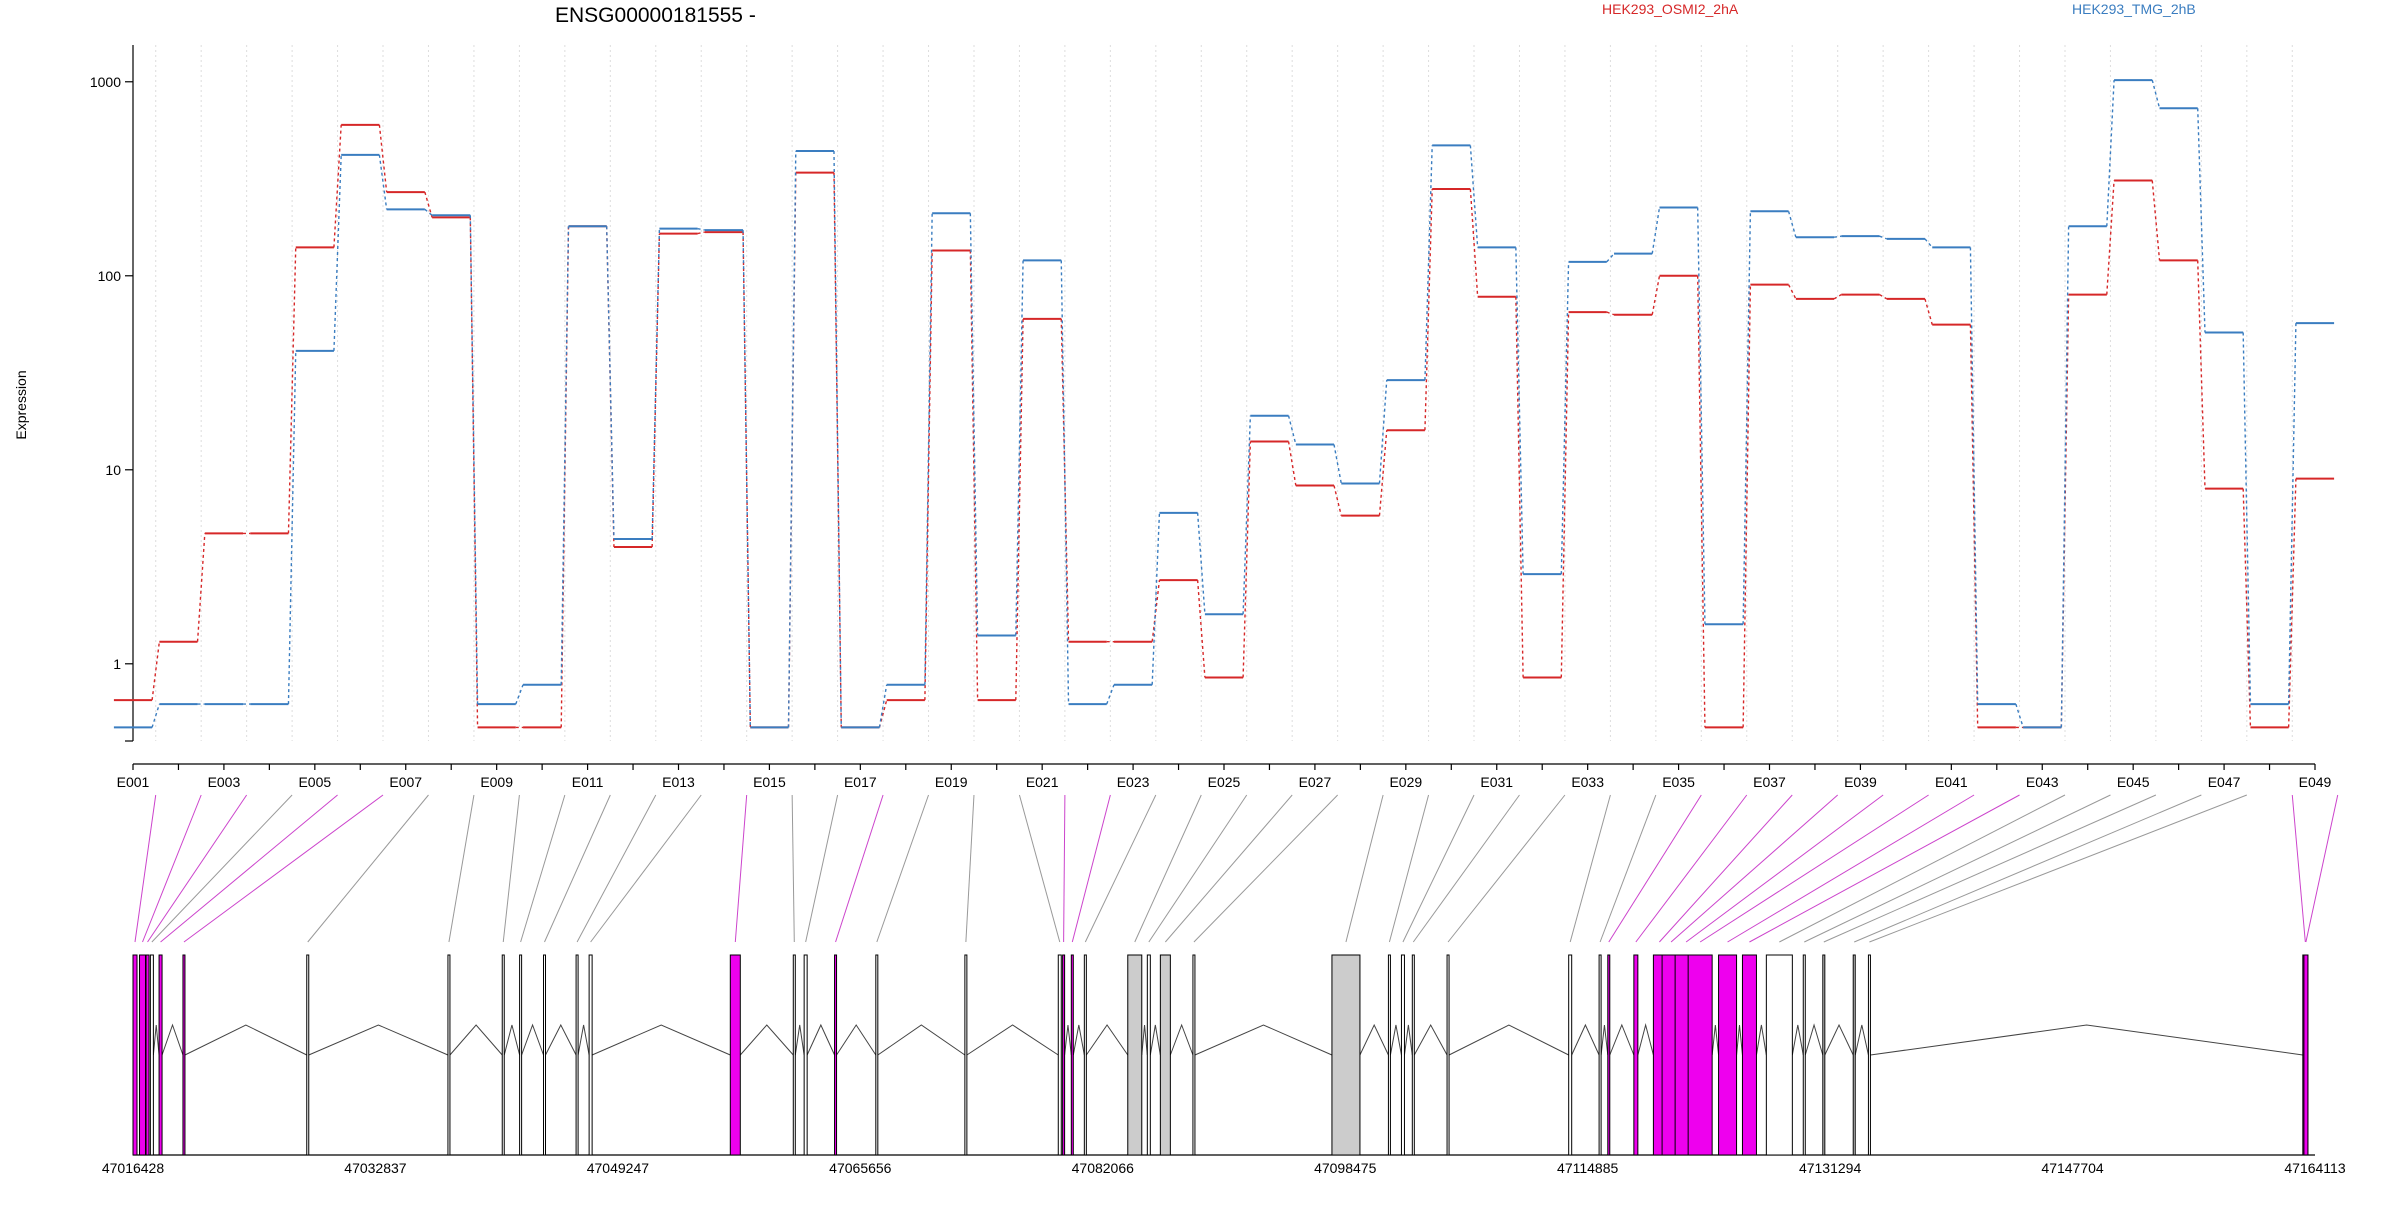 This screenshot has width=2400, height=1205. Describe the element at coordinates (1496, 782) in the screenshot. I see `x-tick-label: E031` at that location.